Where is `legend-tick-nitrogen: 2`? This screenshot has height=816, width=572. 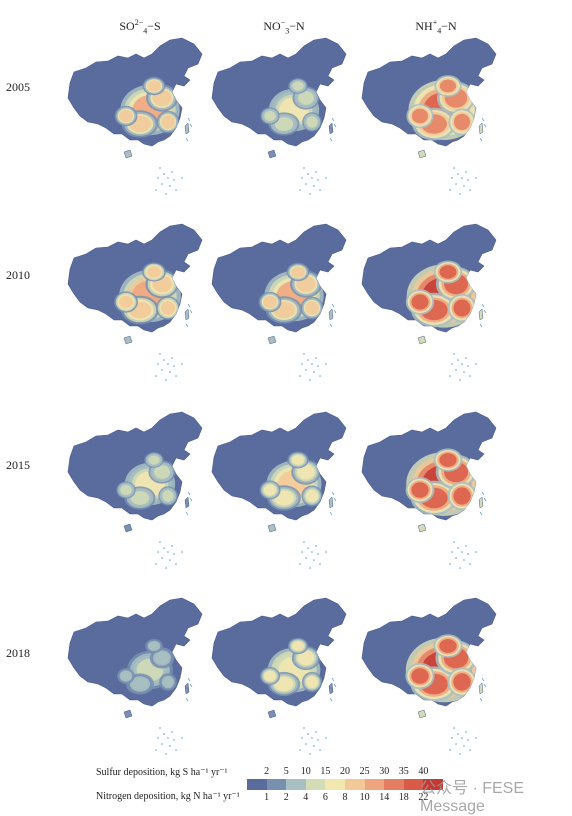 legend-tick-nitrogen: 2 is located at coordinates (286, 797).